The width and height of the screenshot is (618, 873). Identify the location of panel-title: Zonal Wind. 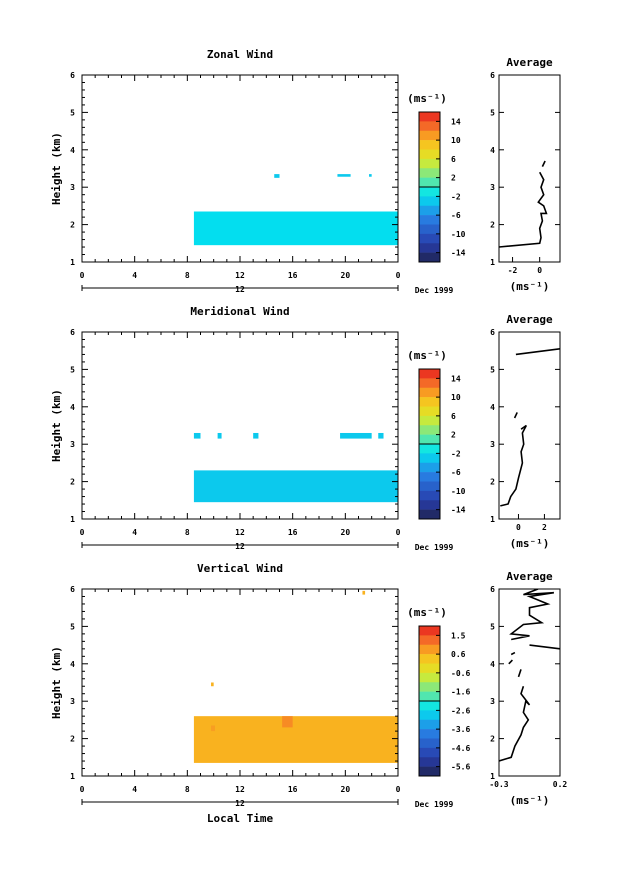
(240, 54).